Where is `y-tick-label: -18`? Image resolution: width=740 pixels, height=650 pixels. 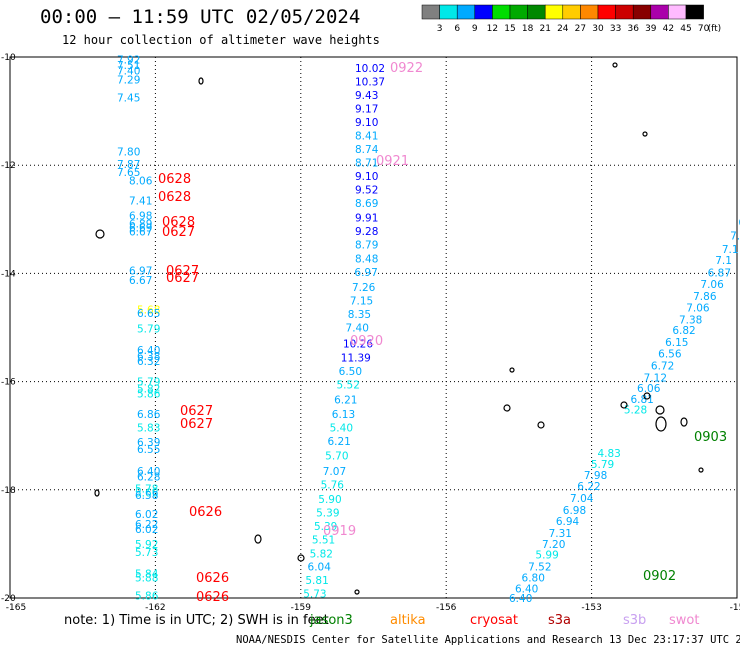
y-tick-label: -18 is located at coordinates (8, 491).